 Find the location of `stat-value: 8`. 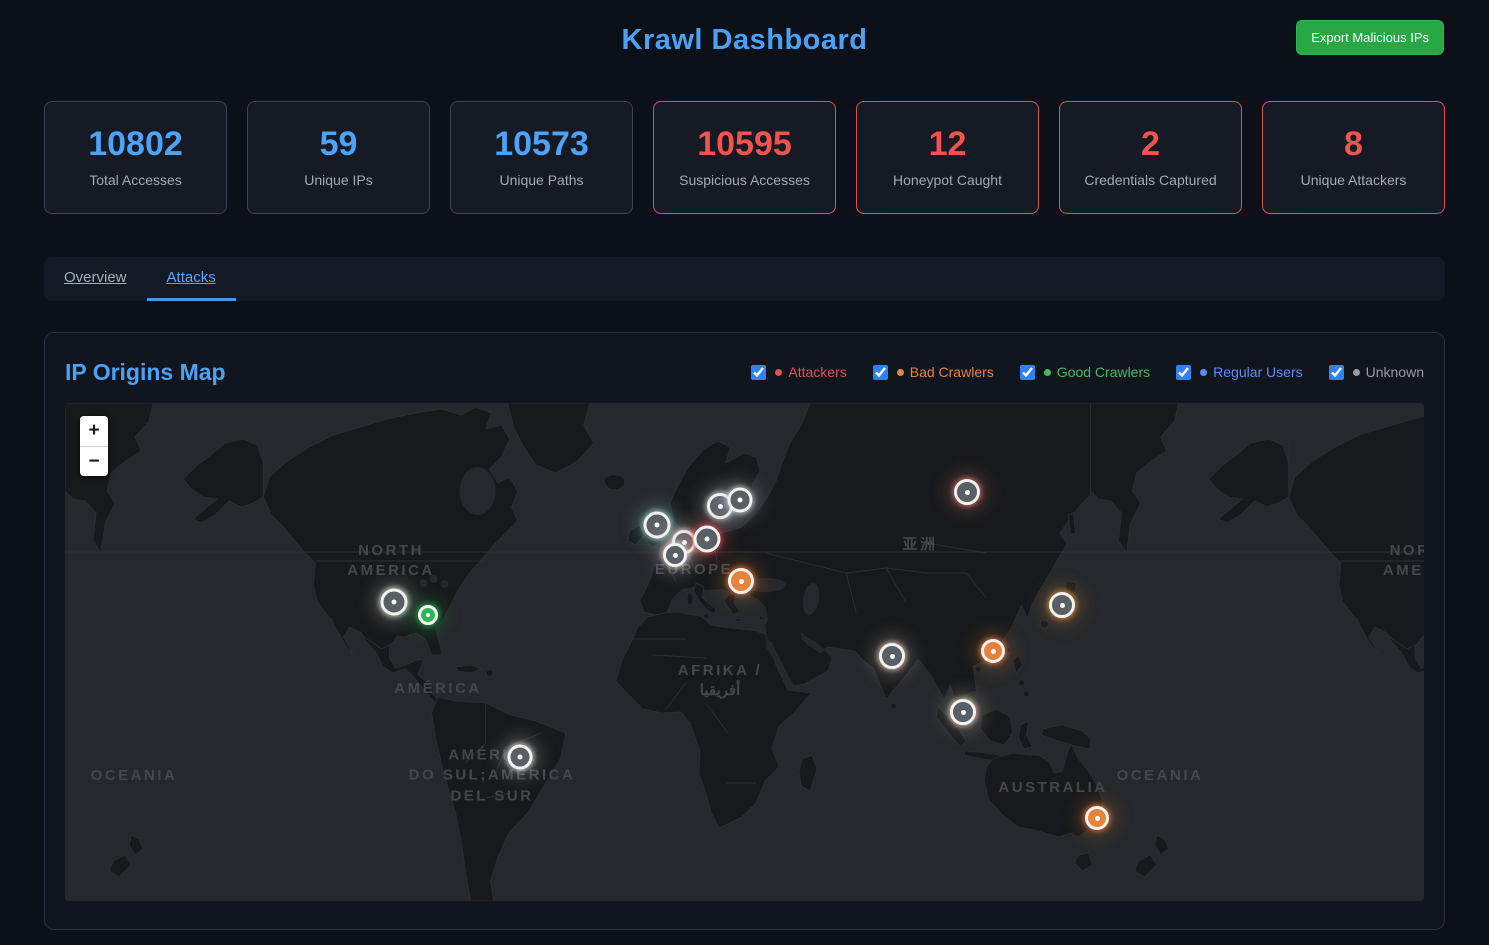

stat-value: 8 is located at coordinates (1353, 144).